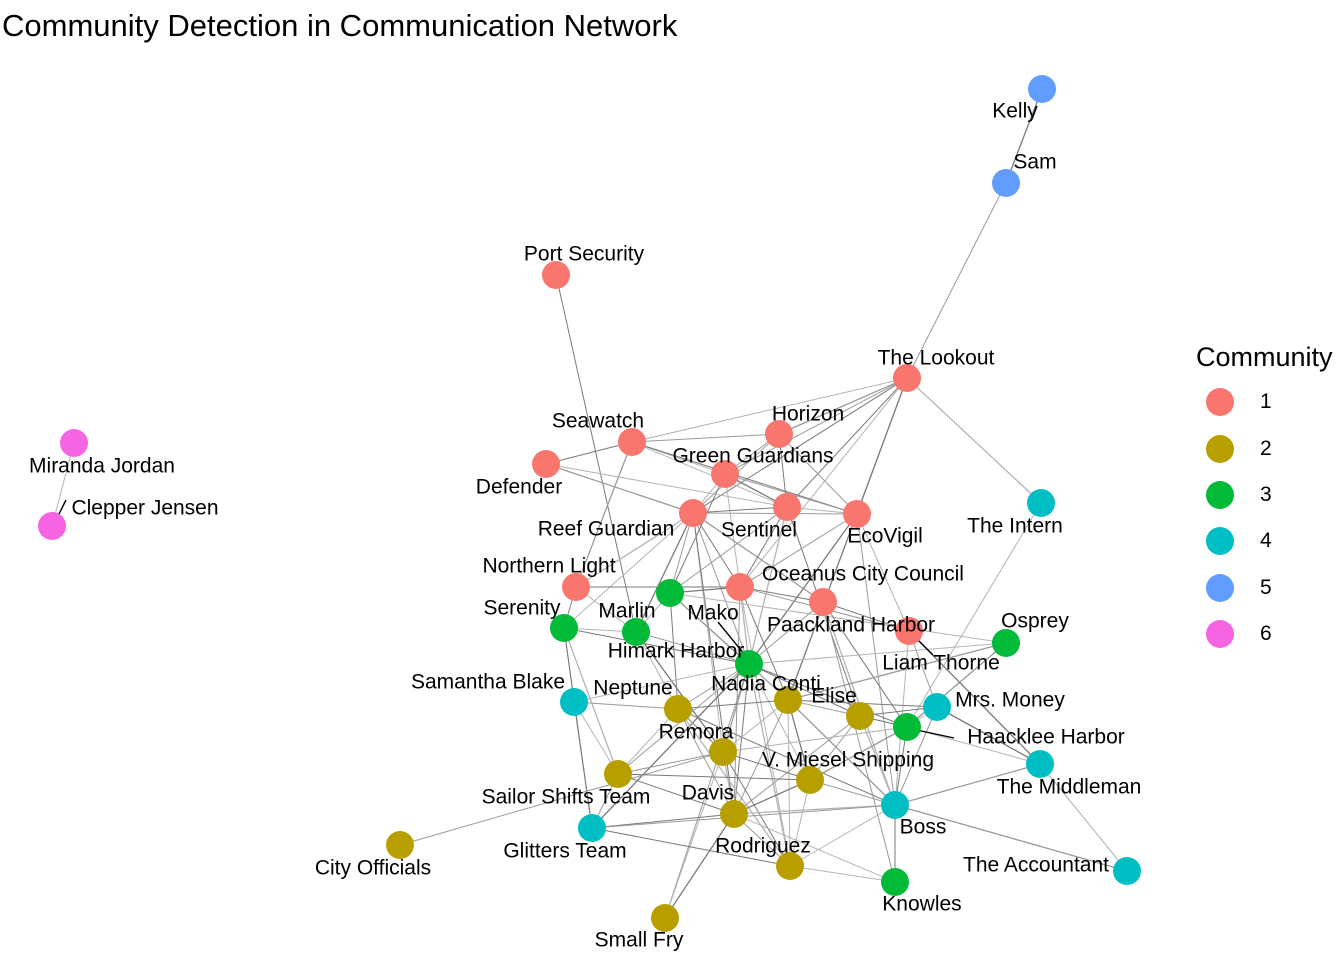  Describe the element at coordinates (779, 722) in the screenshot. I see `edge-himark-harbor-v-miesel-shipping` at that location.